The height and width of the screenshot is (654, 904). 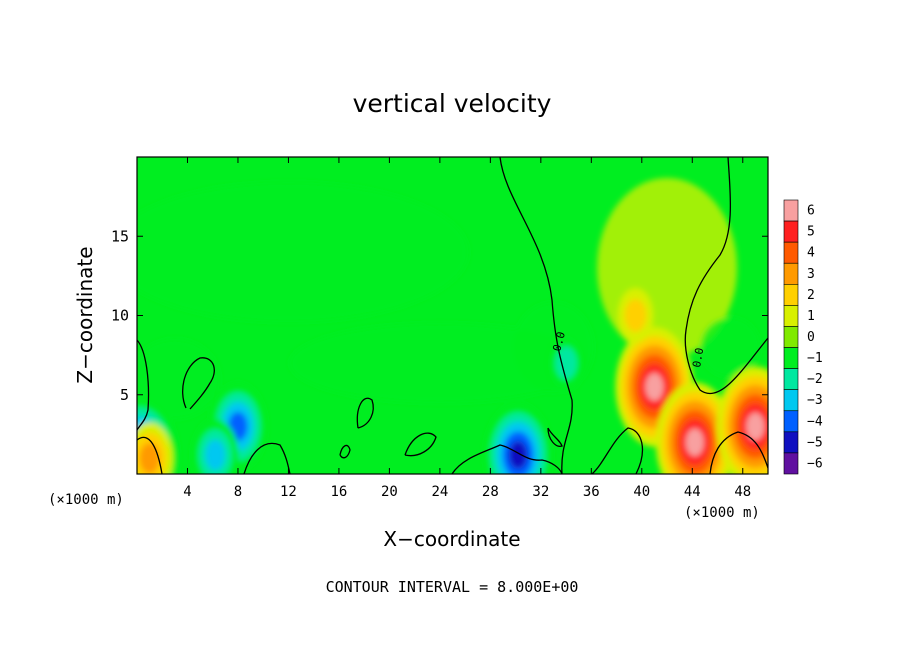 I want to click on x-tick-label: 8, so click(x=238, y=492).